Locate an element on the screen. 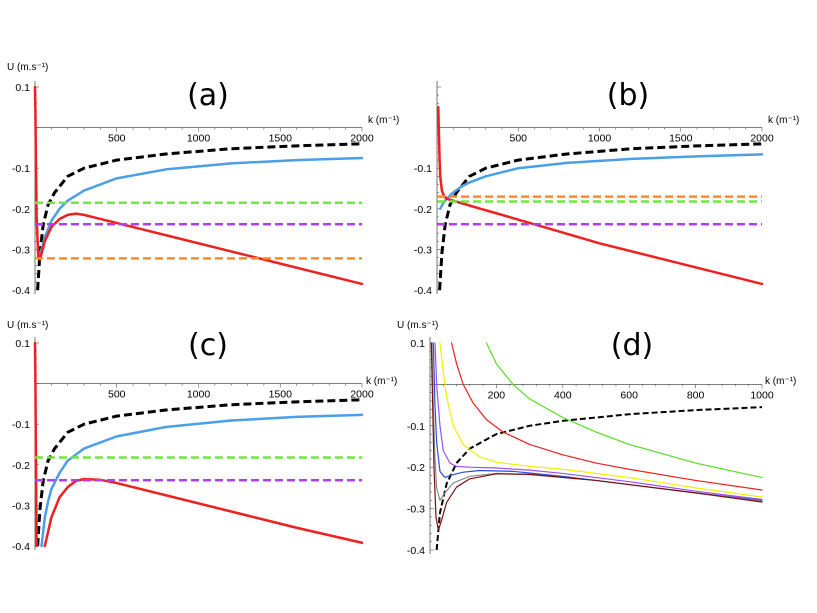 The width and height of the screenshot is (817, 613). x-tick-label: 600 is located at coordinates (629, 395).